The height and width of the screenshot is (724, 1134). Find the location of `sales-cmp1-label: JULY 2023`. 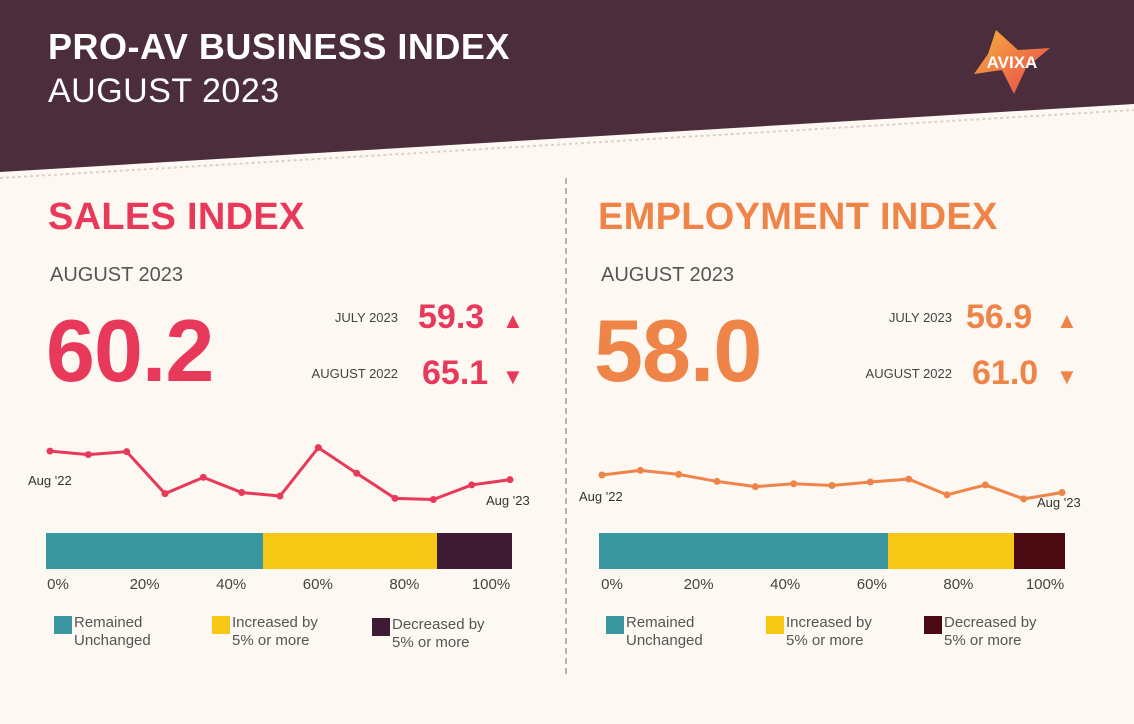

sales-cmp1-label: JULY 2023 is located at coordinates (366, 317).